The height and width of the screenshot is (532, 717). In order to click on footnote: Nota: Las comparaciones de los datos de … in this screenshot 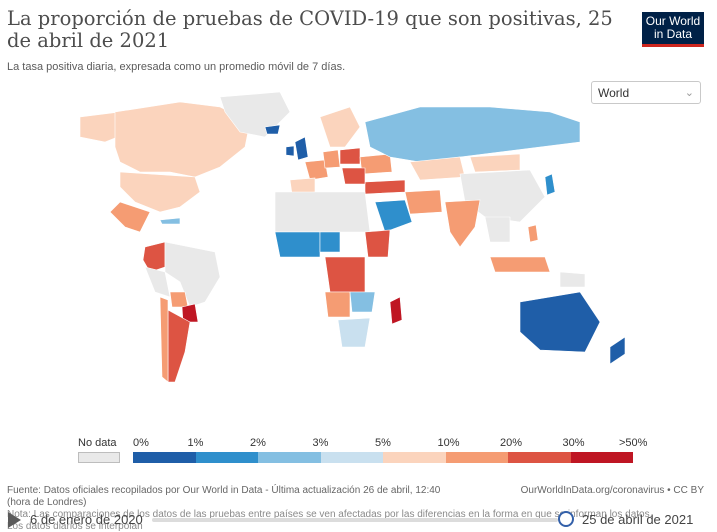, I will do `click(329, 520)`.